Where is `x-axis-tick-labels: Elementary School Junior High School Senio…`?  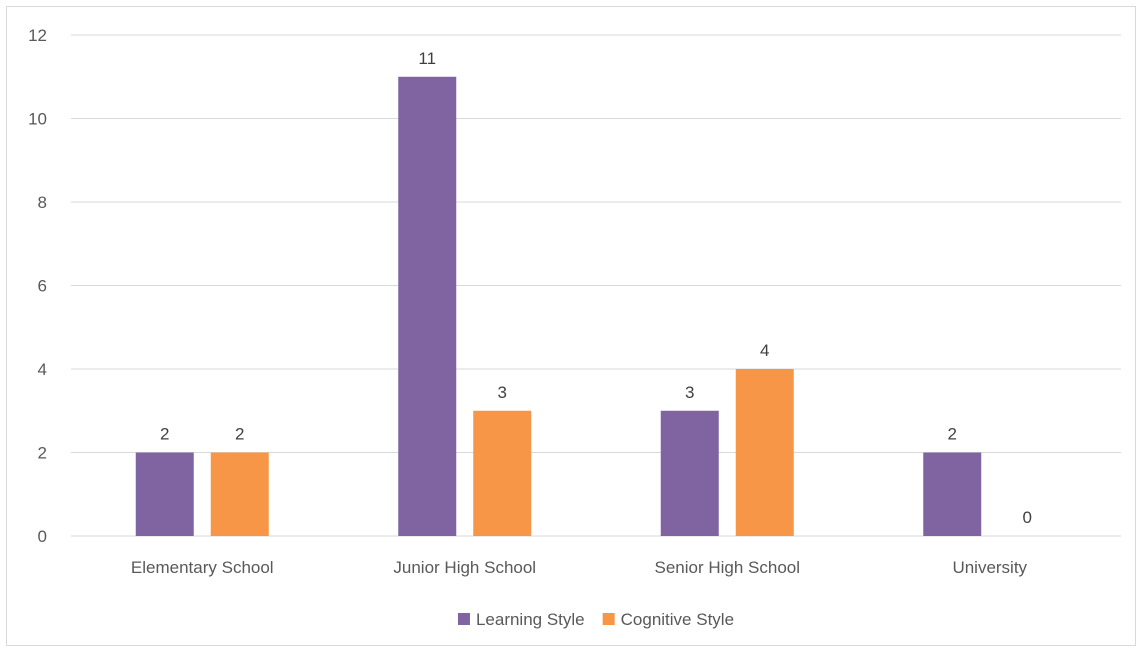
x-axis-tick-labels: Elementary School Junior High School Senio… is located at coordinates (579, 567).